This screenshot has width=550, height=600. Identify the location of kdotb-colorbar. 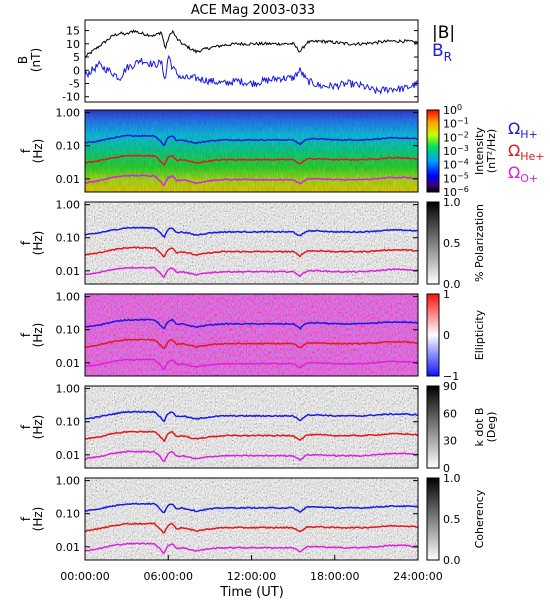
(433, 427).